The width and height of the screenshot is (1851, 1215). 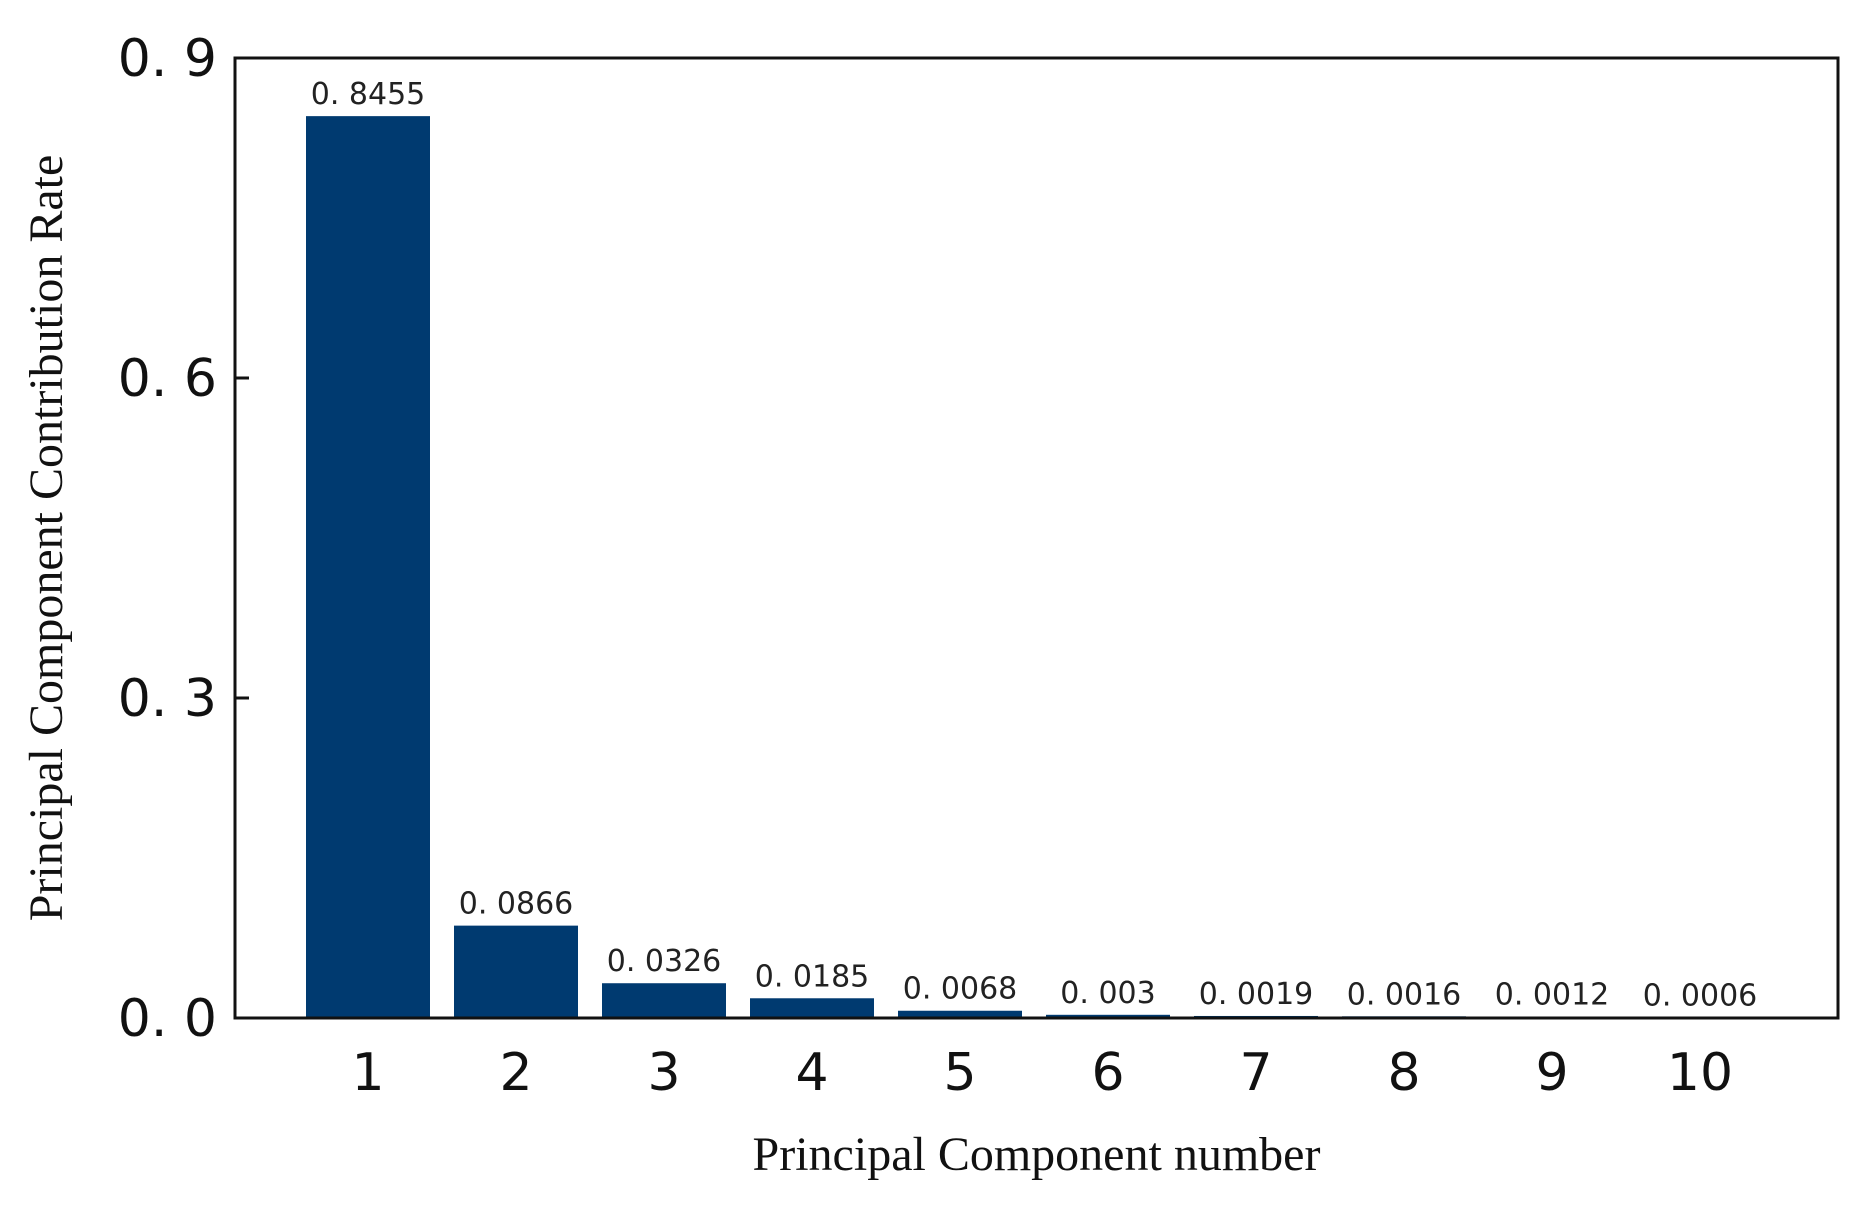 I want to click on y-tick-label: 0. 6, so click(x=167, y=379).